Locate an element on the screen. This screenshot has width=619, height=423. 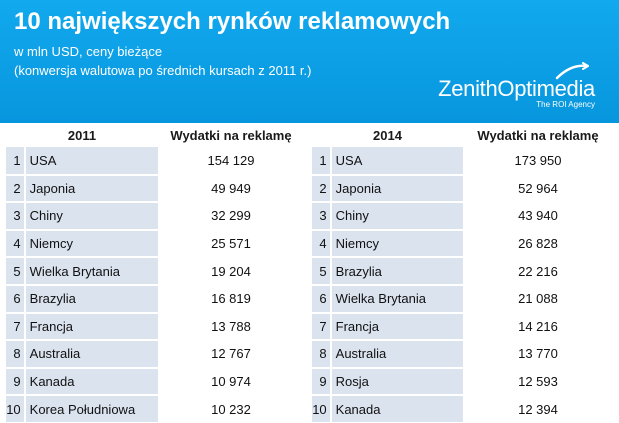
table-row: 8 Australia 12 767 is located at coordinates (155, 354).